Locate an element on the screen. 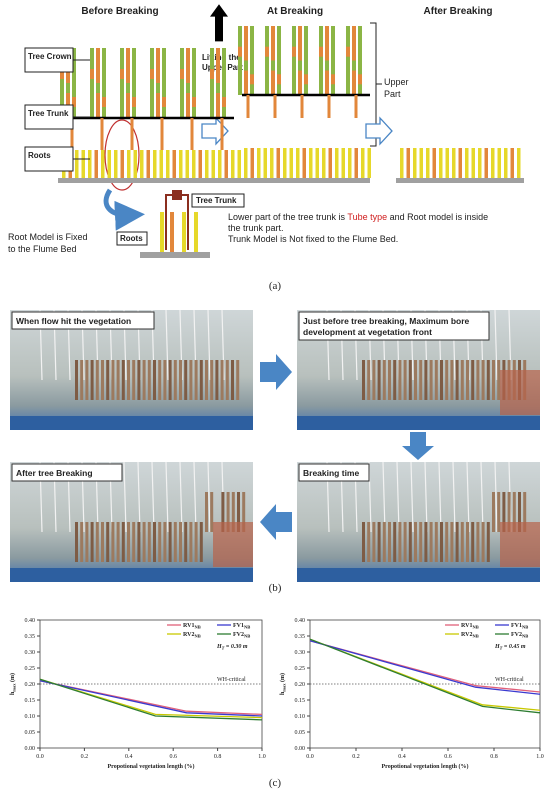 This screenshot has width=550, height=792. x-tick-label: 0.6 is located at coordinates (173, 757).